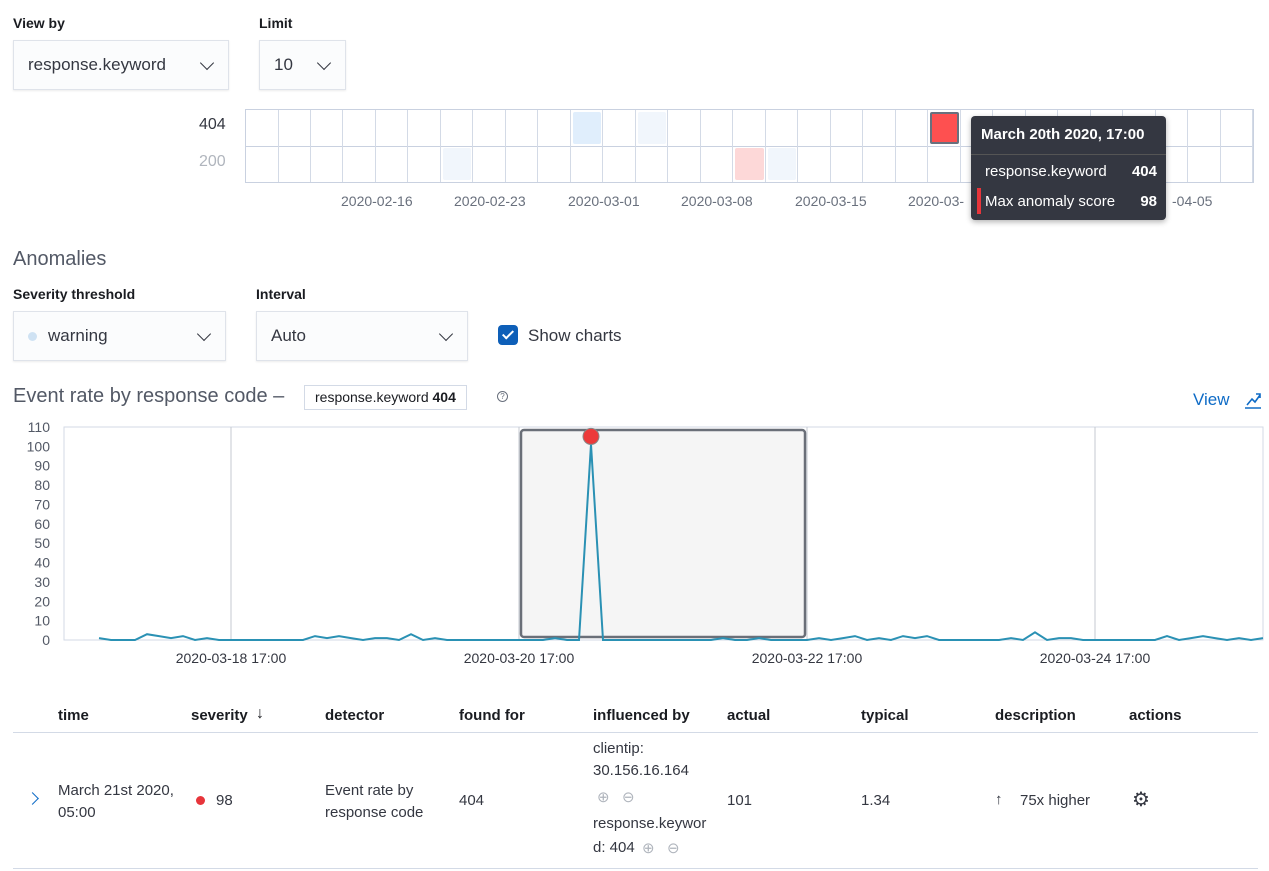 Image resolution: width=1269 pixels, height=871 pixels. What do you see at coordinates (39, 446) in the screenshot?
I see `y-tick-label: 100` at bounding box center [39, 446].